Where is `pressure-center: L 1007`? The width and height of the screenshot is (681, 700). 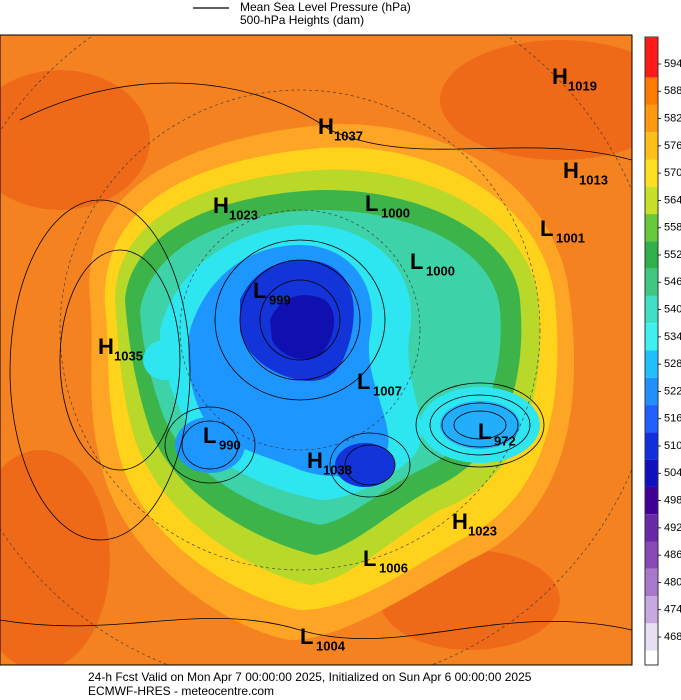
pressure-center: L 1007 is located at coordinates (379, 384).